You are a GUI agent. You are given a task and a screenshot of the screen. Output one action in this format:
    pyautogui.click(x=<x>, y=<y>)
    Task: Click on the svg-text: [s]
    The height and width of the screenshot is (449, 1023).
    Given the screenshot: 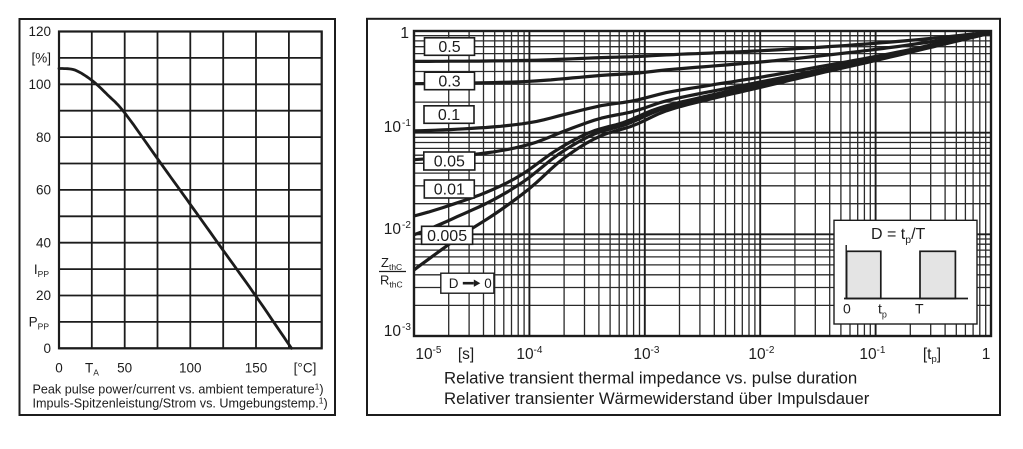 What is the action you would take?
    pyautogui.click(x=466, y=354)
    